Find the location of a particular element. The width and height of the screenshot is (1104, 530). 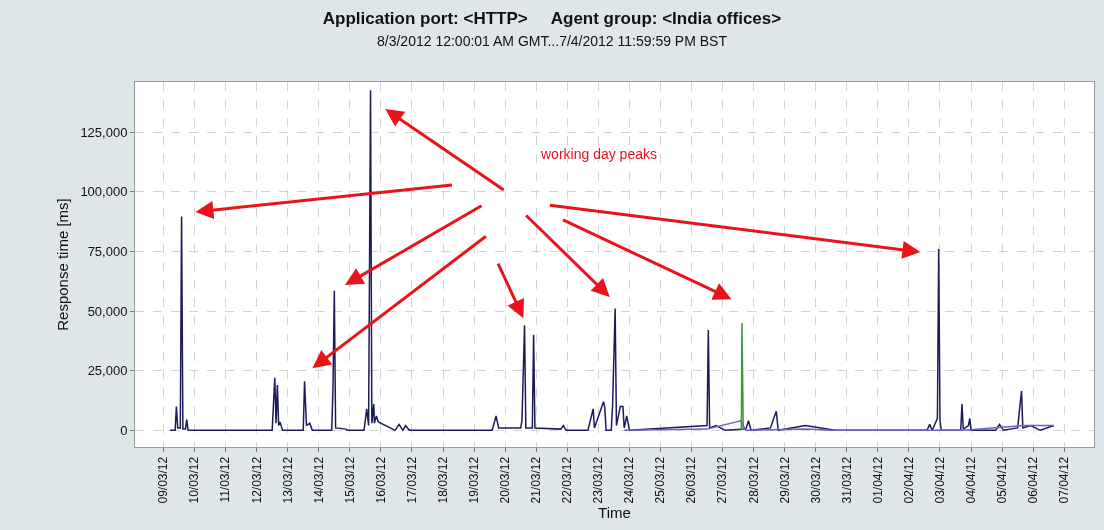

y-tick-label: 50,000 is located at coordinates (107, 311).